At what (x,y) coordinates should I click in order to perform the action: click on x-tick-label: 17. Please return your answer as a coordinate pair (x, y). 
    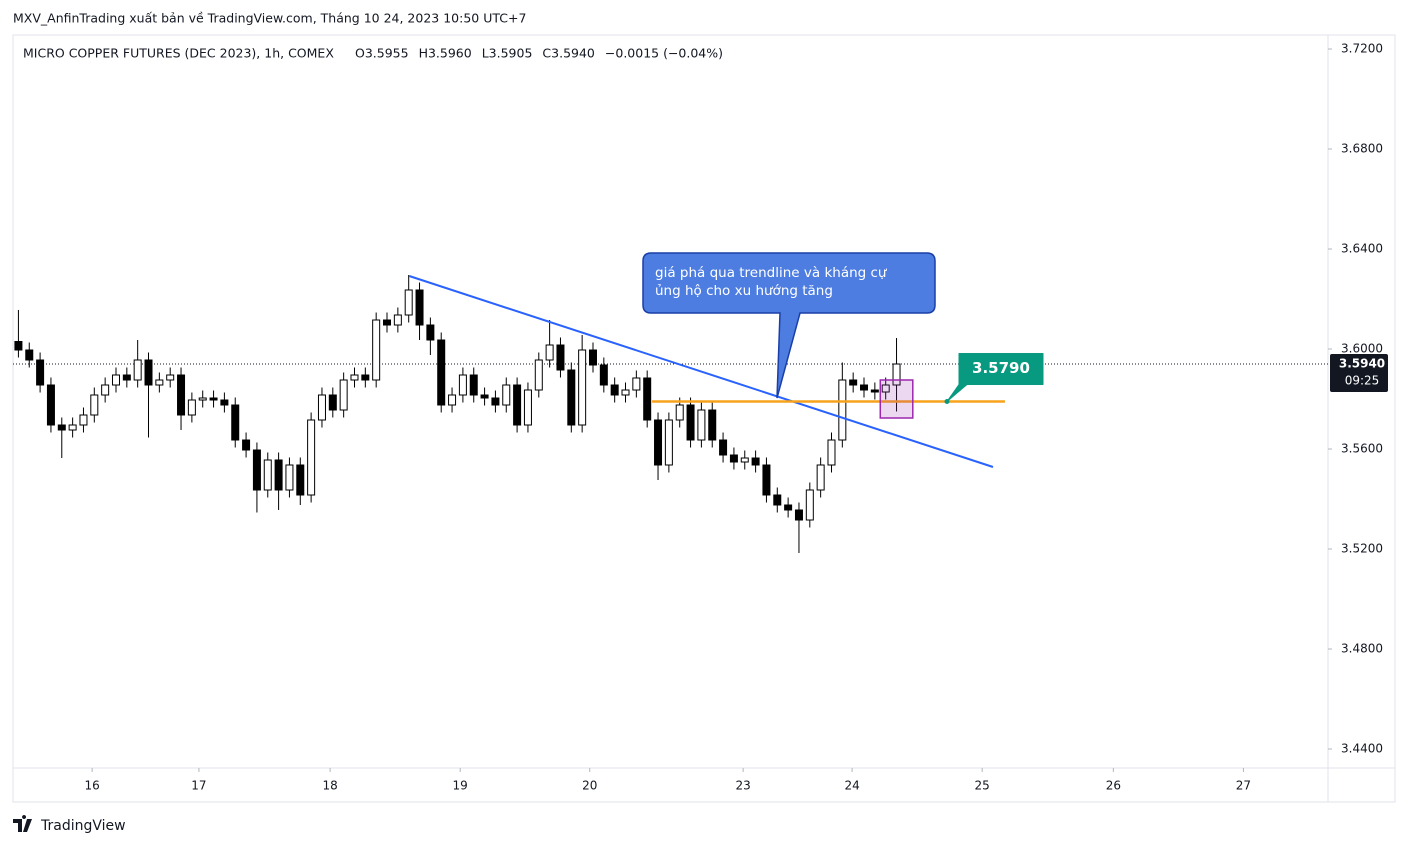
    Looking at the image, I should click on (198, 786).